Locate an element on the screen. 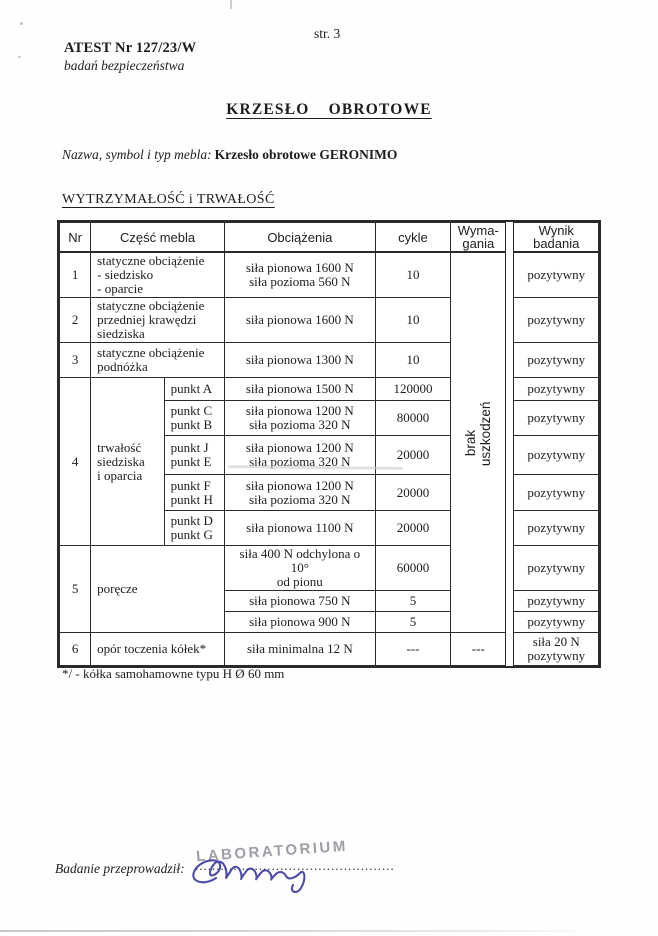  cell-wynik: siła 20 N pozytywny is located at coordinates (556, 649).